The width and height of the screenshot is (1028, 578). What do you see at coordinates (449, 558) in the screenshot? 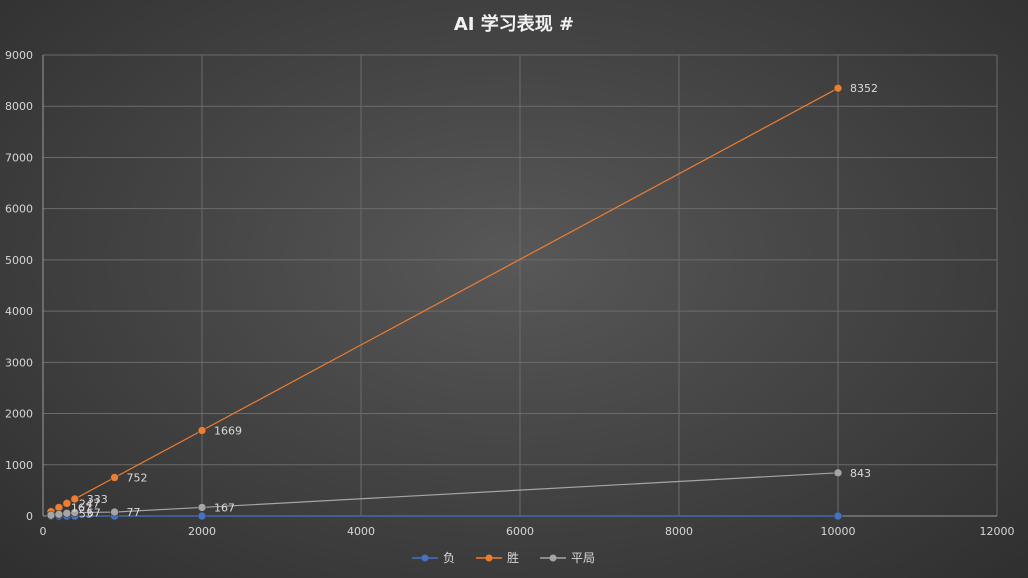
I see `legend-label: 负` at bounding box center [449, 558].